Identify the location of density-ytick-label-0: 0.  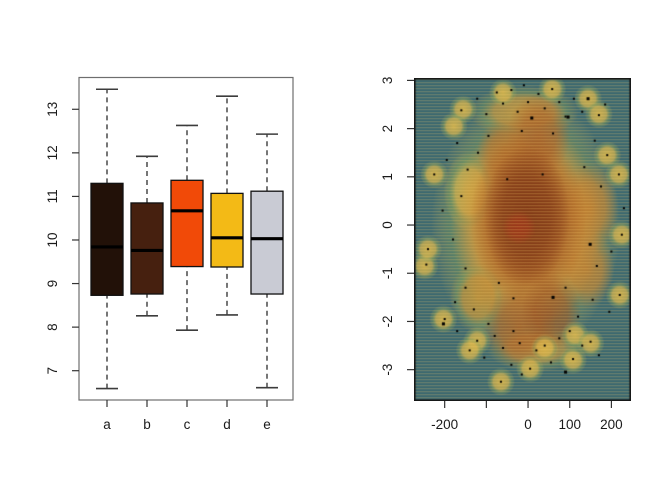
(387, 225).